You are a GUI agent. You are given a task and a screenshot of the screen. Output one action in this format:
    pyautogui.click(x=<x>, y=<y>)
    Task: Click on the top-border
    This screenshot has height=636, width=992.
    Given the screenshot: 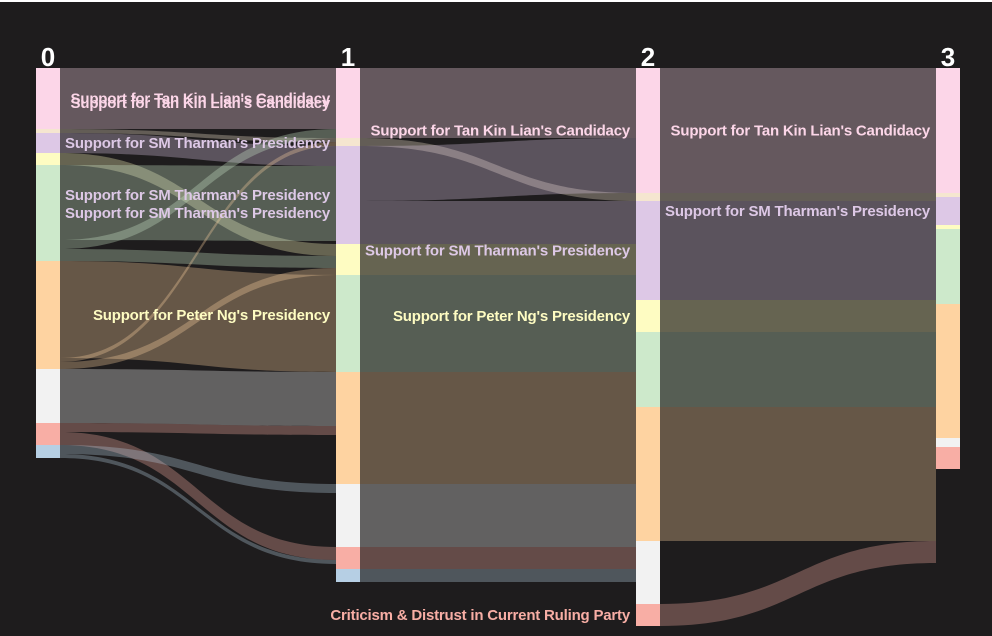 What is the action you would take?
    pyautogui.click(x=496, y=1)
    